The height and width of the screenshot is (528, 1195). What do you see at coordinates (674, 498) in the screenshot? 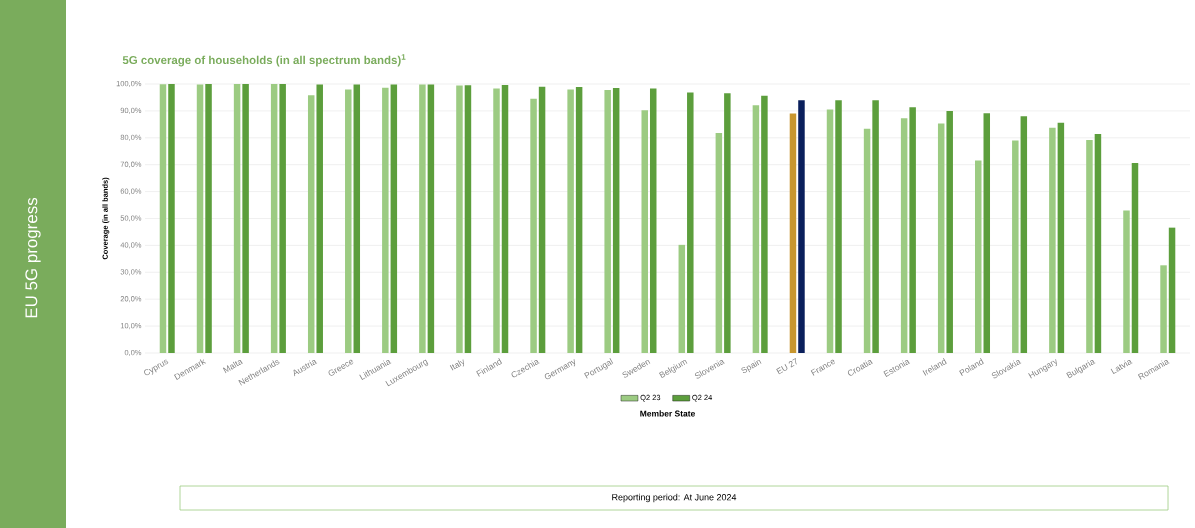
I see `text: Reporting period: At June 2024` at bounding box center [674, 498].